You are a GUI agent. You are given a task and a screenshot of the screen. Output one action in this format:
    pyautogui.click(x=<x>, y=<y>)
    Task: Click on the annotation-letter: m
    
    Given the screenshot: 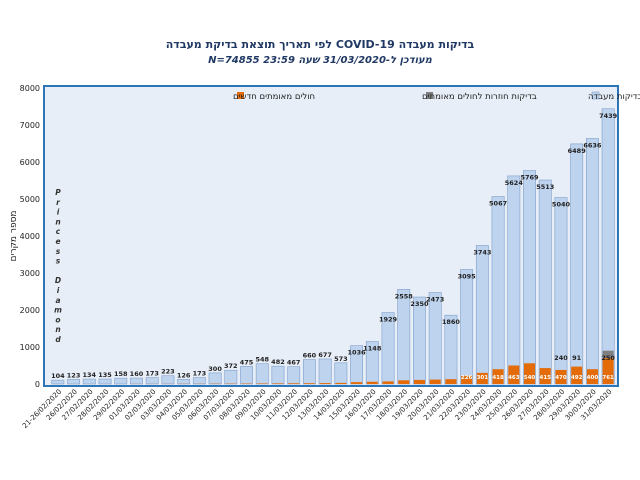 What is the action you would take?
    pyautogui.click(x=58, y=310)
    